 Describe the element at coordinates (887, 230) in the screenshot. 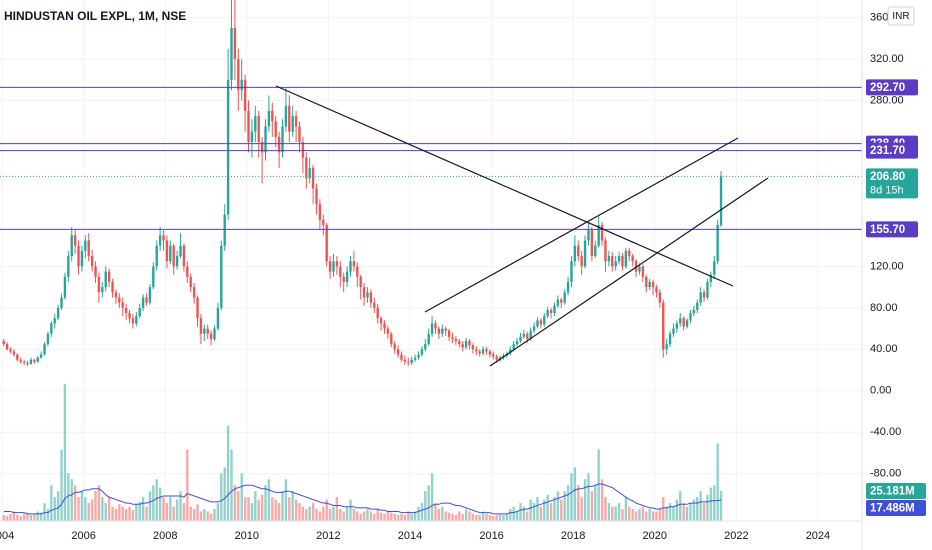

I see `level-label: 155.70` at that location.